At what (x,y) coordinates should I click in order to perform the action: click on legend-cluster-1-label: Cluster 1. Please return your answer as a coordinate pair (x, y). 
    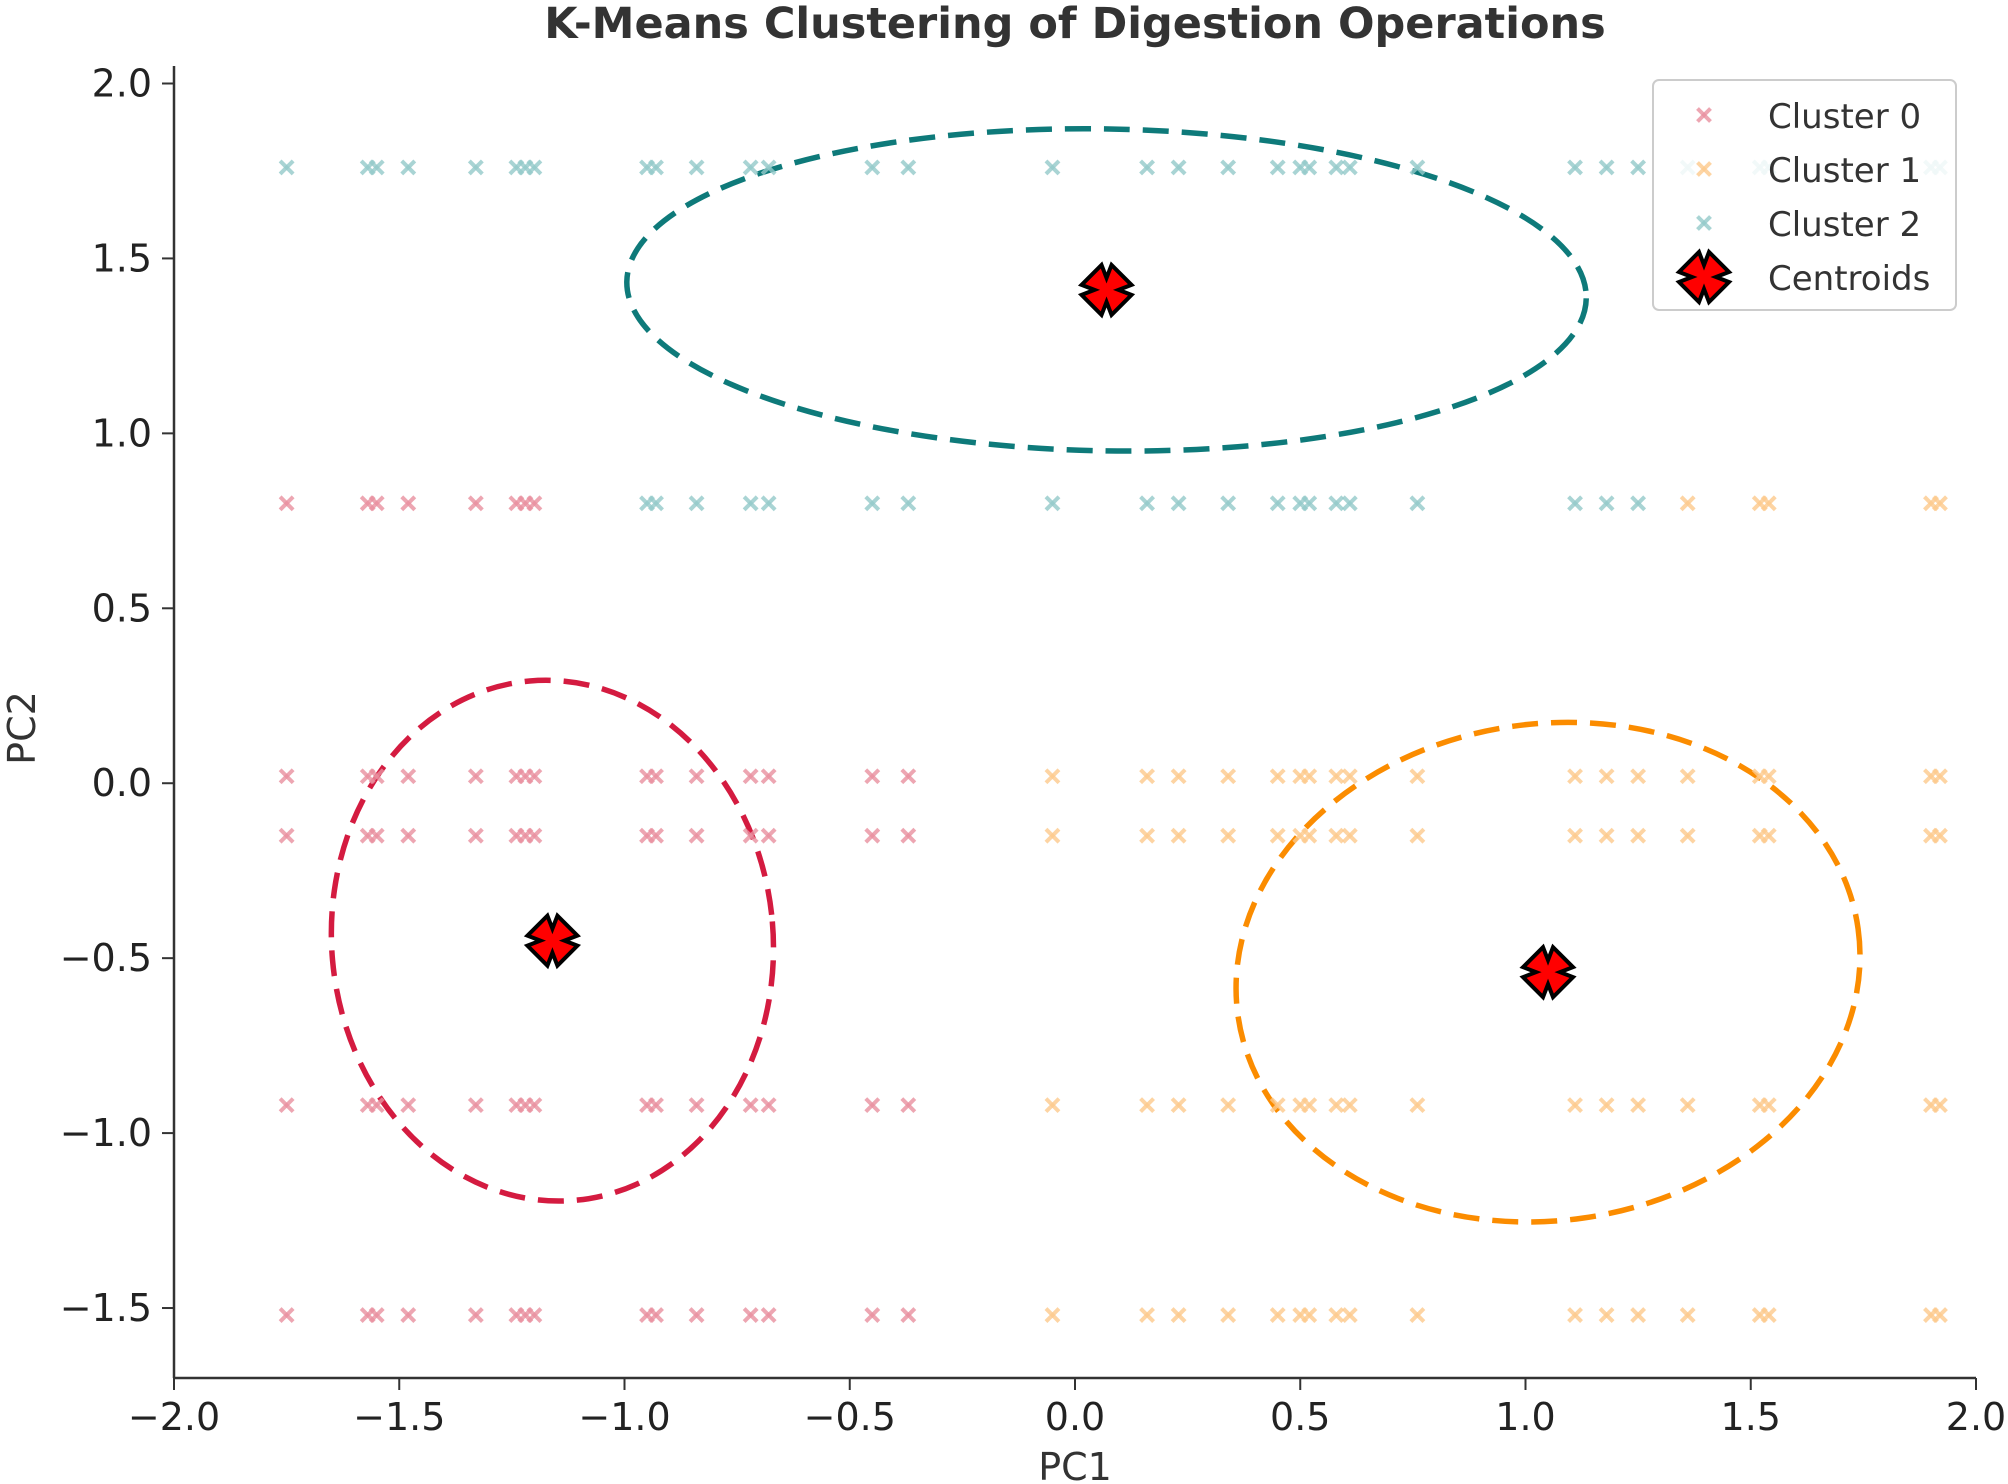
    Looking at the image, I should click on (1844, 171).